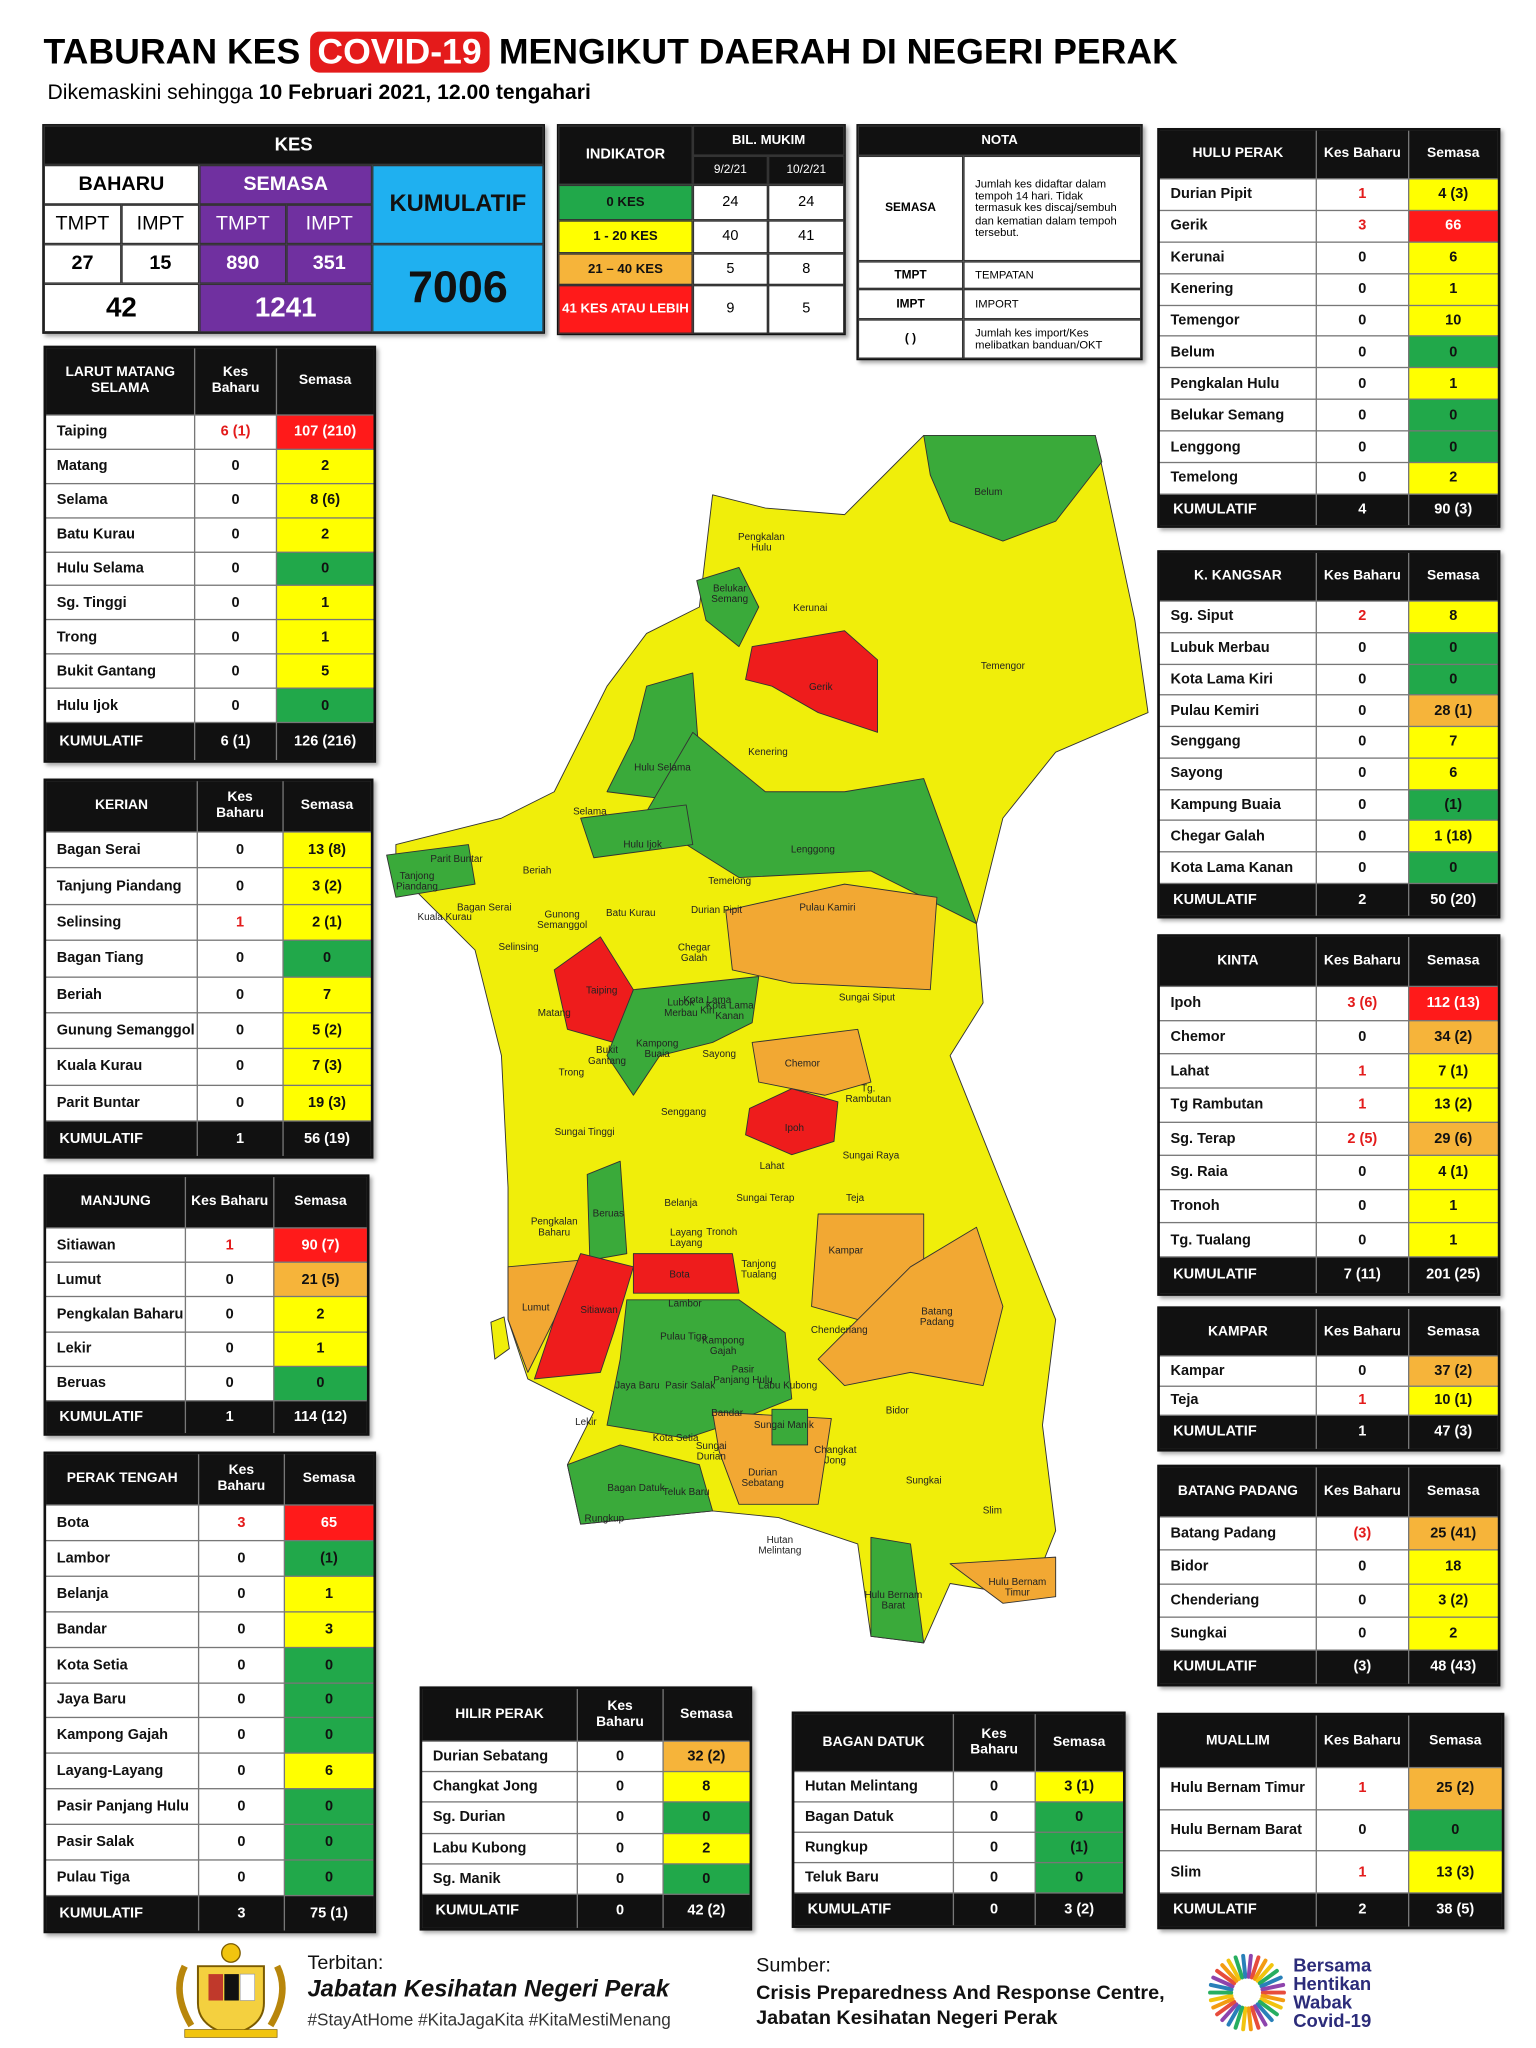  Describe the element at coordinates (1237, 154) in the screenshot. I see `table-title: HULU PERAK` at that location.